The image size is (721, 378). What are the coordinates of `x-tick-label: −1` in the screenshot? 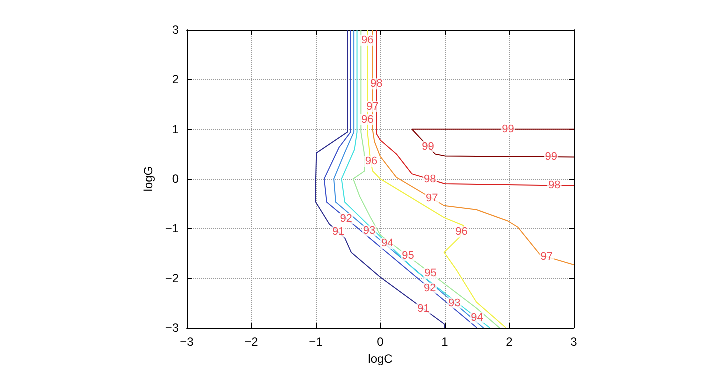 It's located at (316, 342).